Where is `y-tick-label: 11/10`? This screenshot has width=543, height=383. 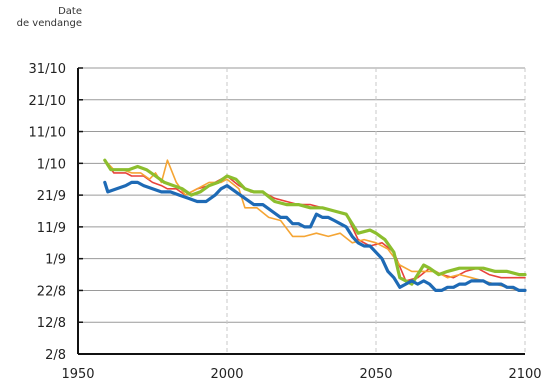 y-tick-label: 11/10 is located at coordinates (47, 133).